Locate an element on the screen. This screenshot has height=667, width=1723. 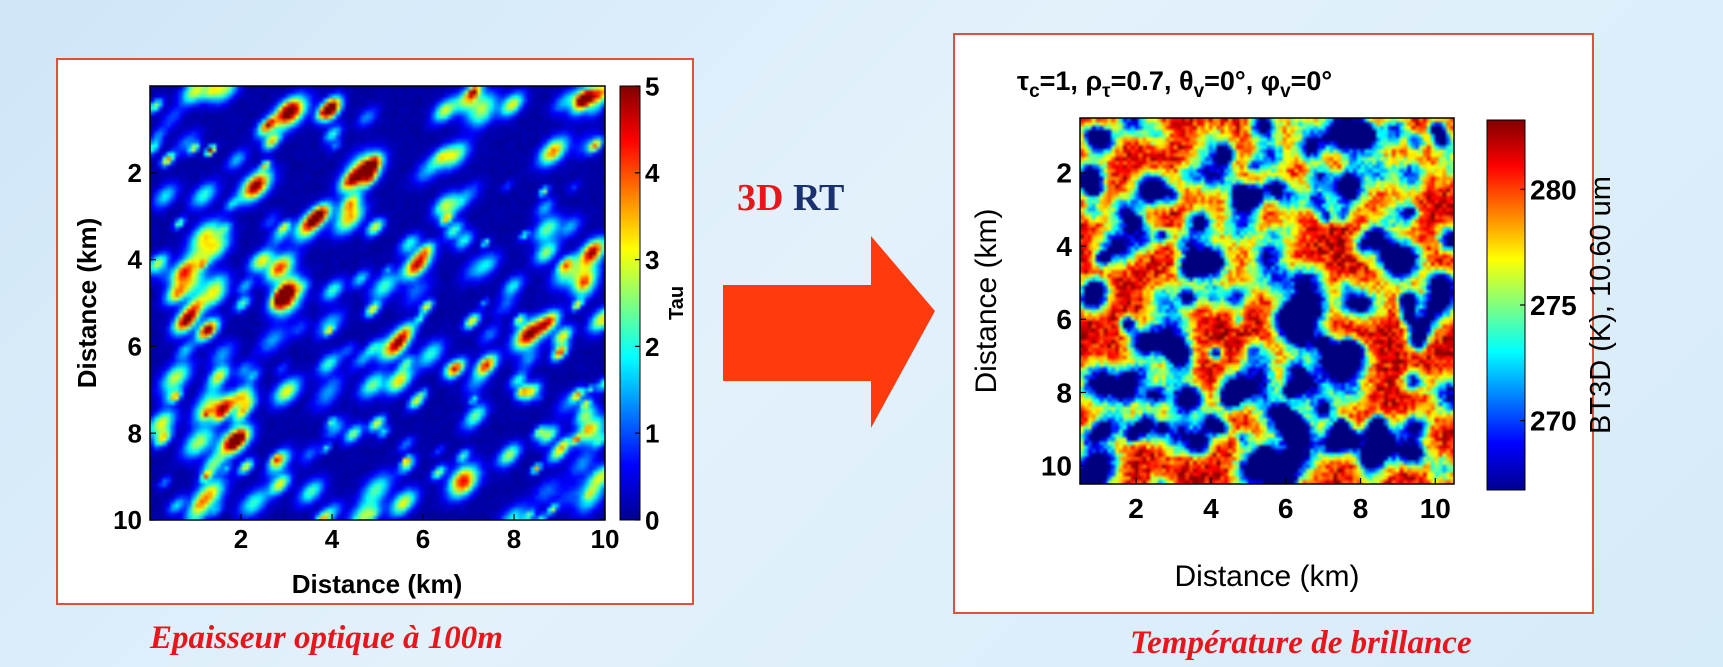
title-part: =0°, is located at coordinates (1232, 81).